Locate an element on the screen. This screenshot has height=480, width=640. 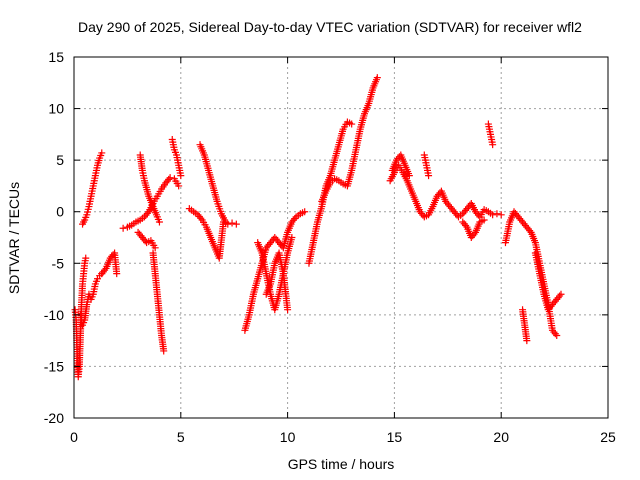
x-tick-labels: 0 5 10 15 20 25 is located at coordinates (343, 437).